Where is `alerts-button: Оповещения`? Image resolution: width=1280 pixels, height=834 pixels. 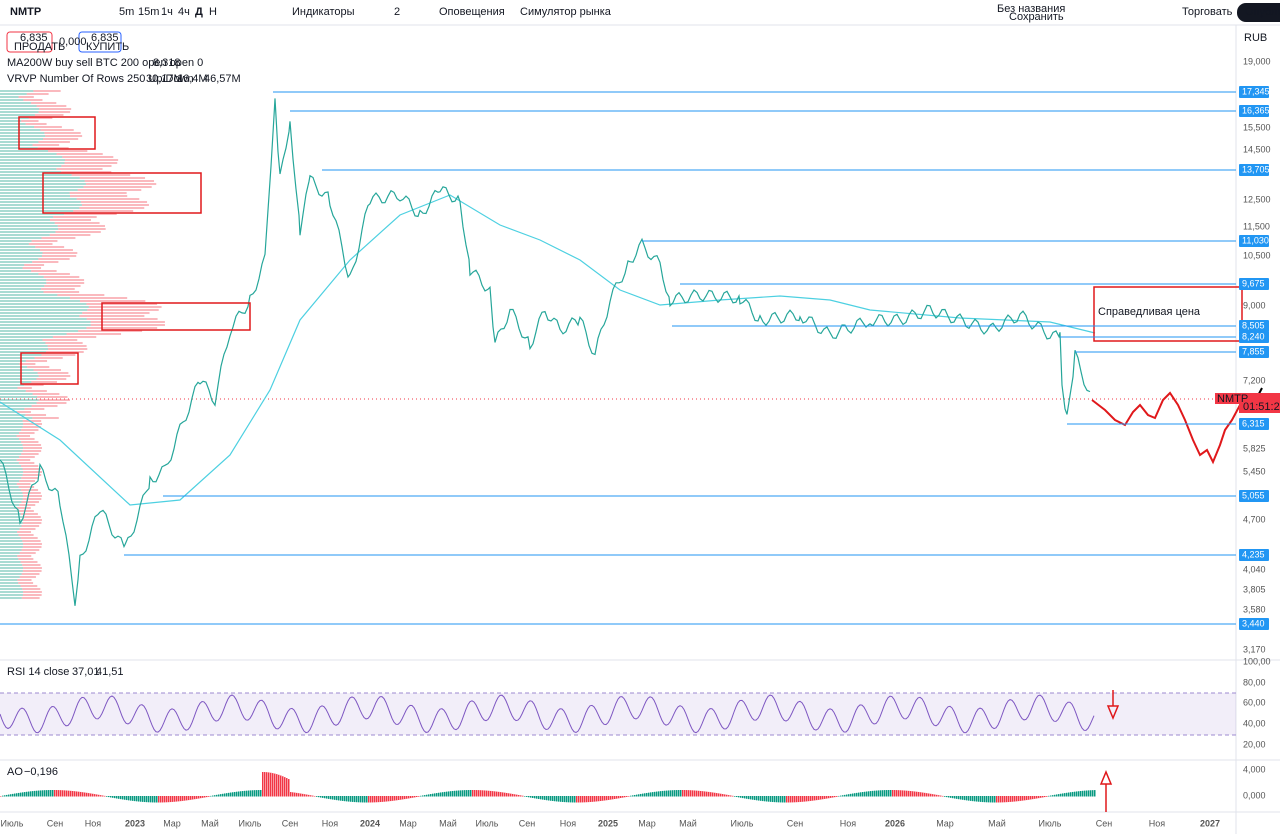
alerts-button: Оповещения is located at coordinates (472, 12).